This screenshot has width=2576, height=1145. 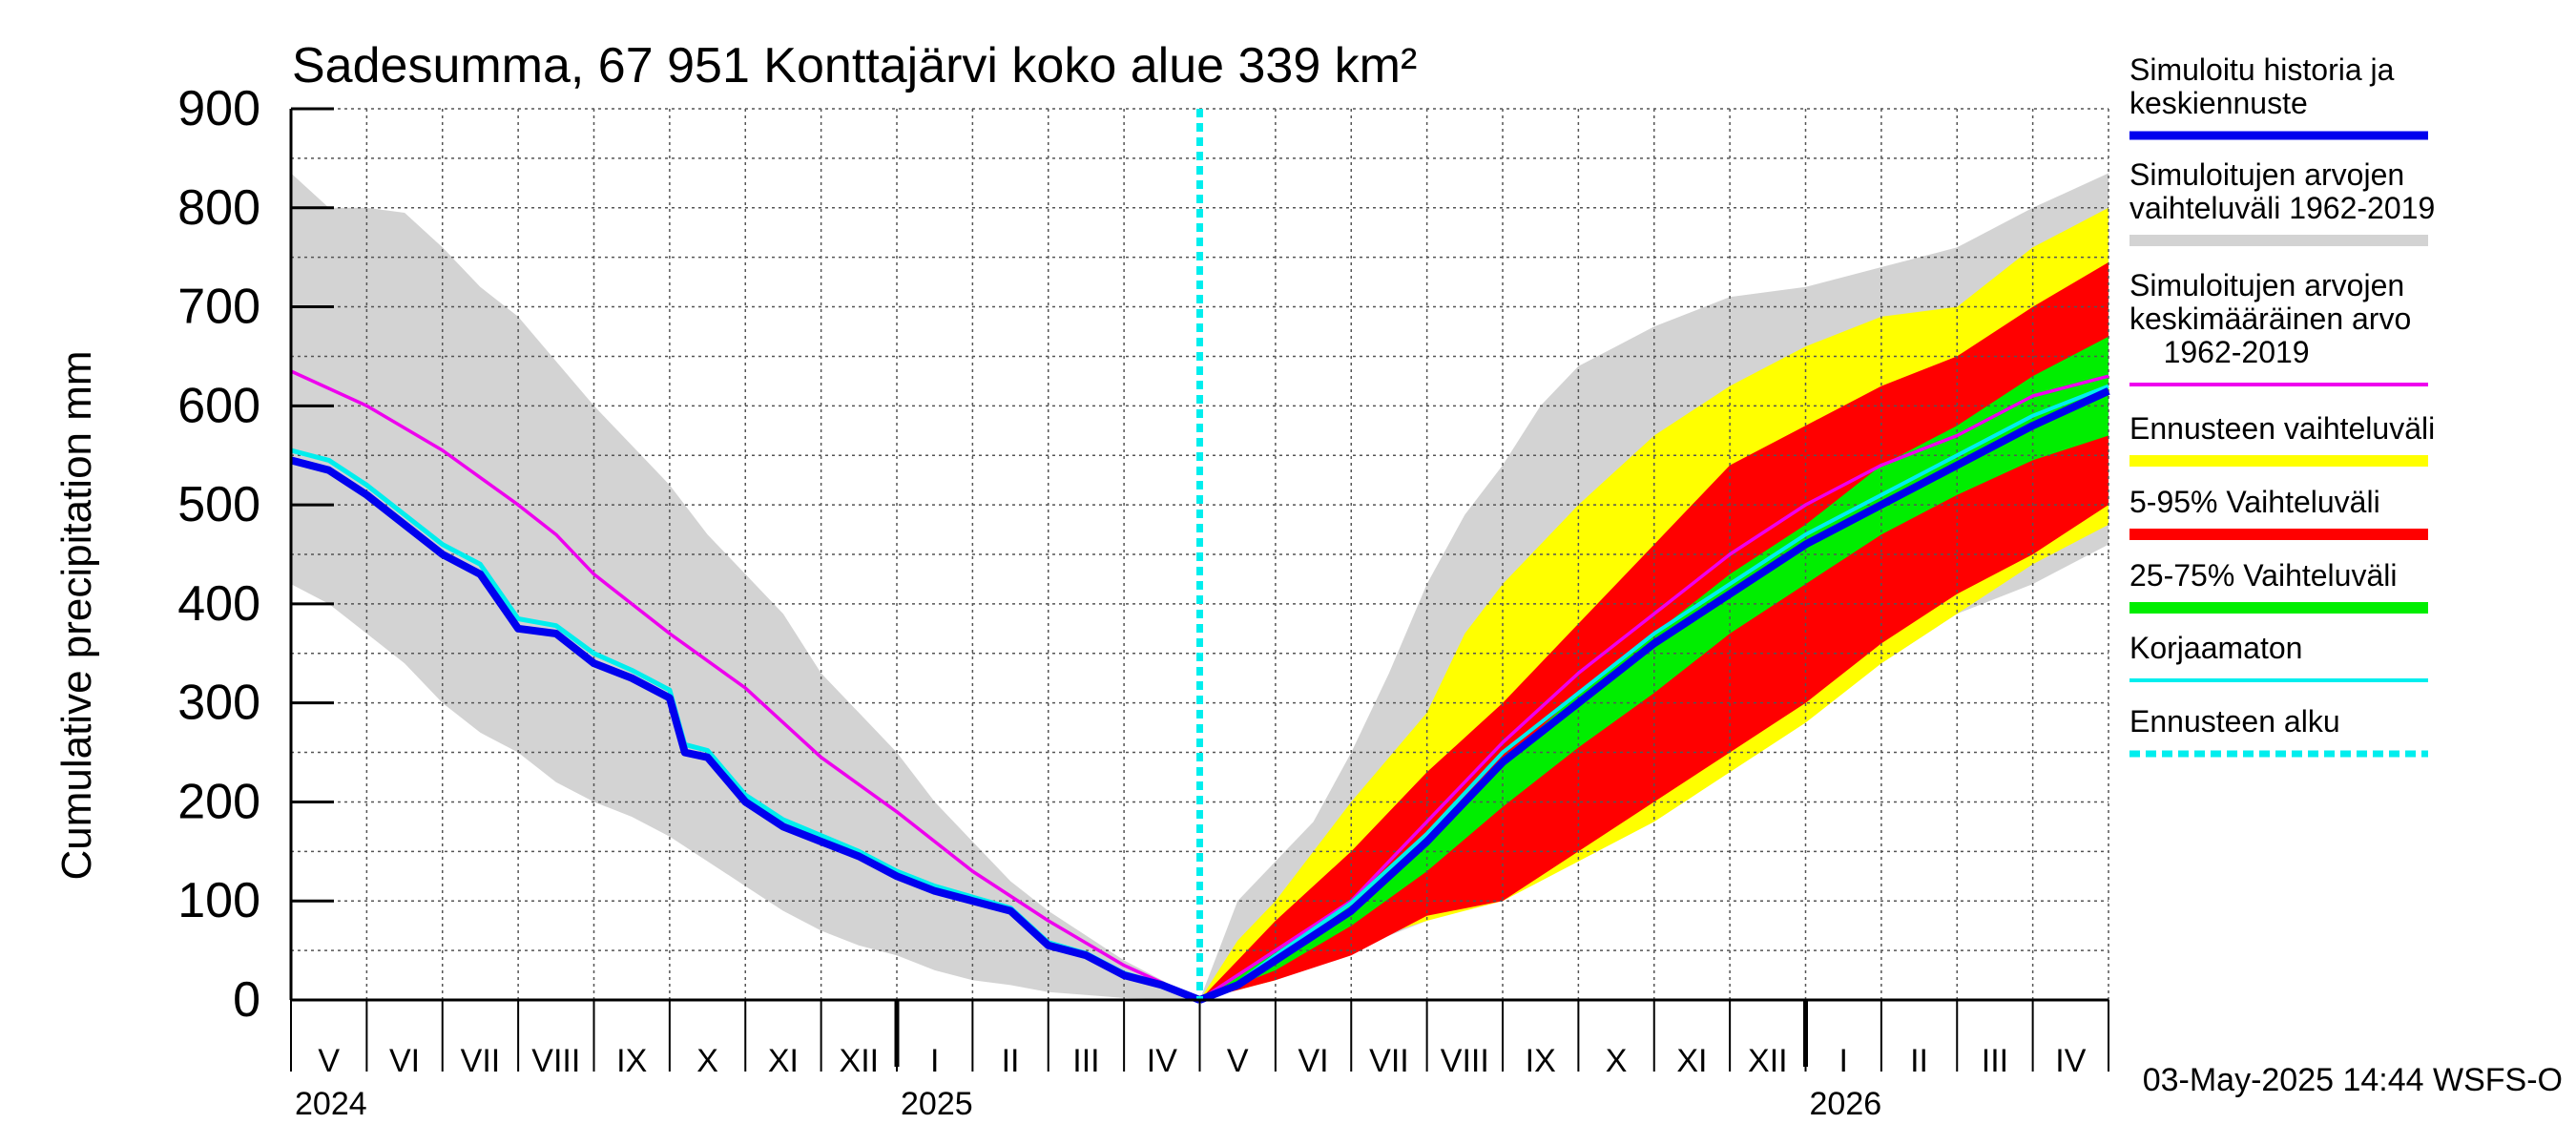 I want to click on x-year-label: 2025, so click(x=937, y=1104).